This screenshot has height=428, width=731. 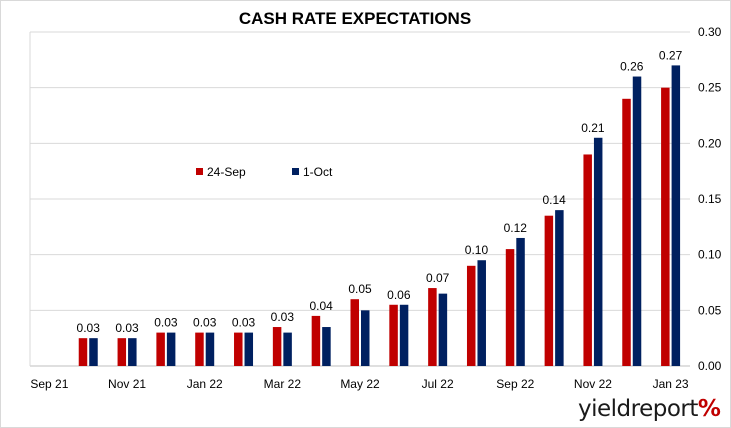 I want to click on data-label: 0.04, so click(x=321, y=306).